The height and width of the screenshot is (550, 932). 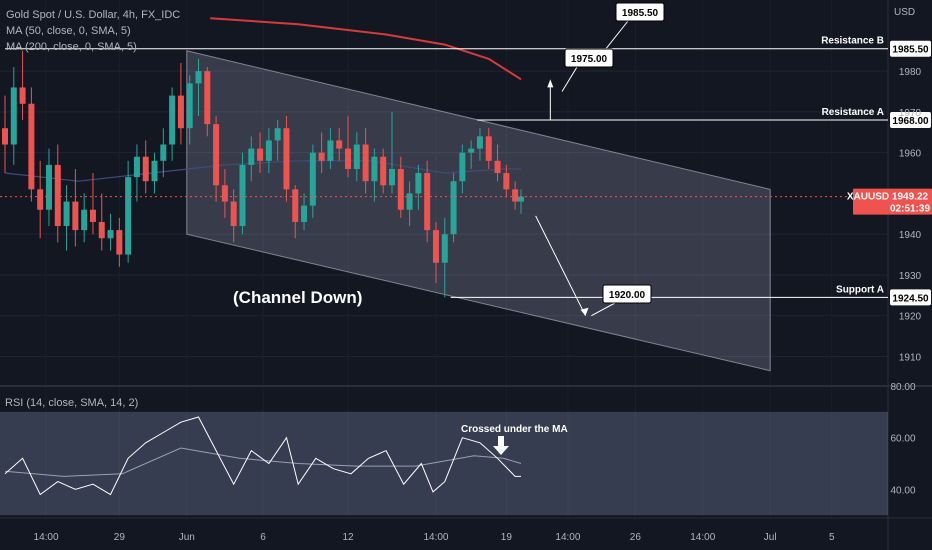 I want to click on last-price-countdown: 02:51:39, so click(x=910, y=209).